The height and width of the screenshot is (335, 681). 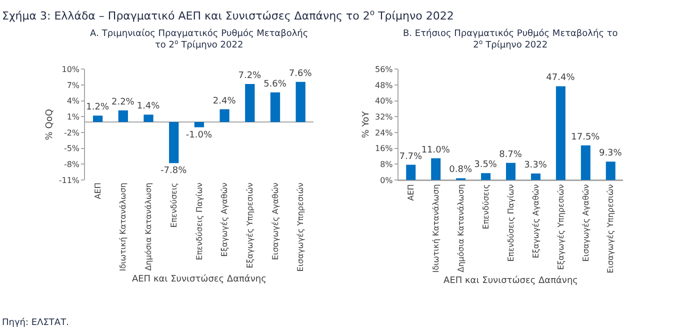 What do you see at coordinates (384, 149) in the screenshot?
I see `y-tick-label: 16%` at bounding box center [384, 149].